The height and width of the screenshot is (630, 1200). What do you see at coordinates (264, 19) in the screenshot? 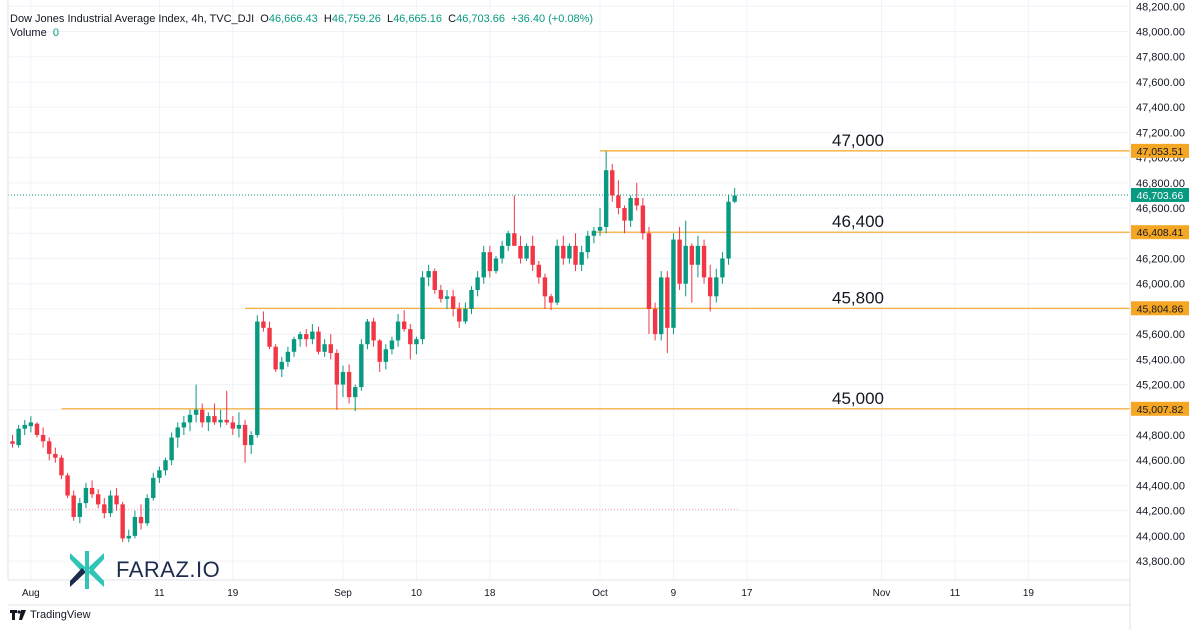
I see `legend-open-label: O` at bounding box center [264, 19].